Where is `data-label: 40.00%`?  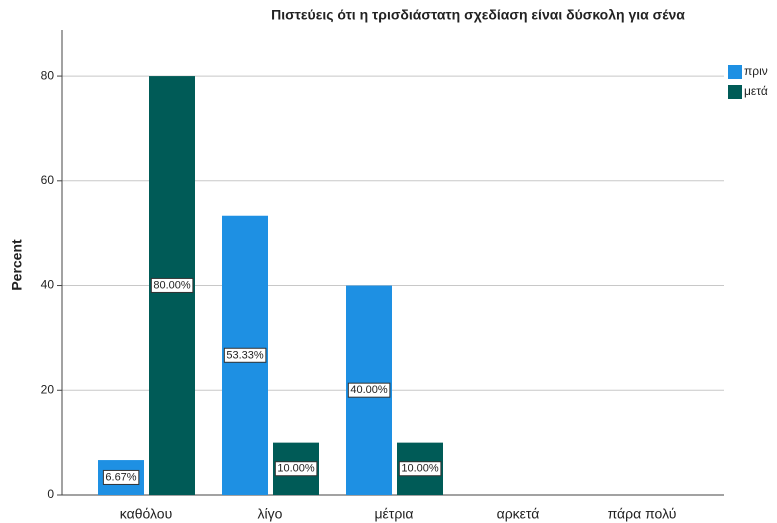
data-label: 40.00% is located at coordinates (369, 390).